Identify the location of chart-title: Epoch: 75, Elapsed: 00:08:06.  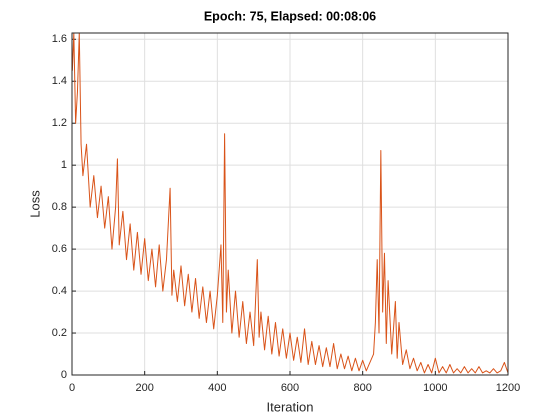
(290, 16).